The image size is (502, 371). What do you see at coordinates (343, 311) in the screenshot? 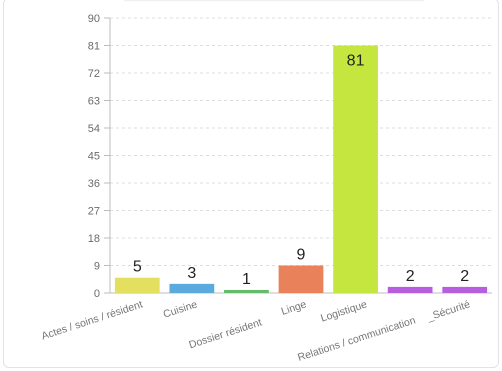
I see `category-label: Logistique` at bounding box center [343, 311].